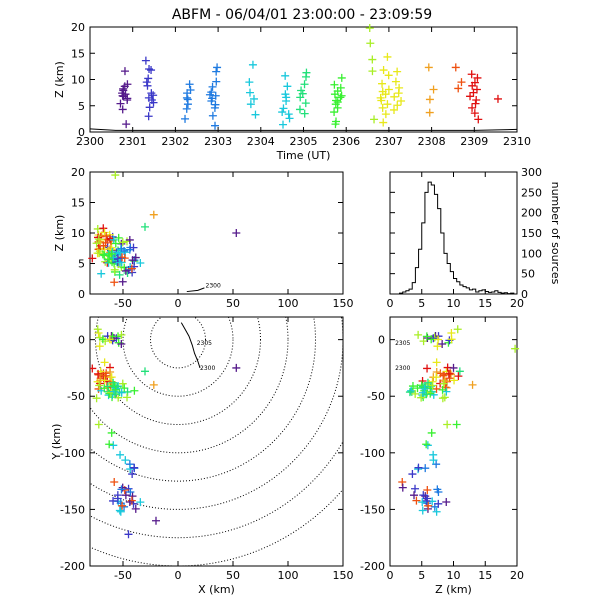  What do you see at coordinates (528, 274) in the screenshot?
I see `y-tick-label: 50` at bounding box center [528, 274].